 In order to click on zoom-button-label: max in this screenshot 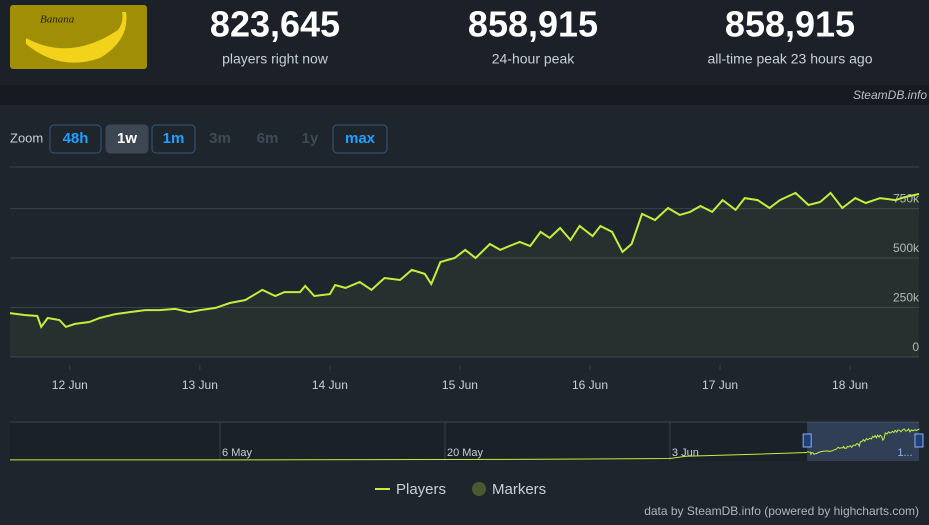, I will do `click(360, 138)`.